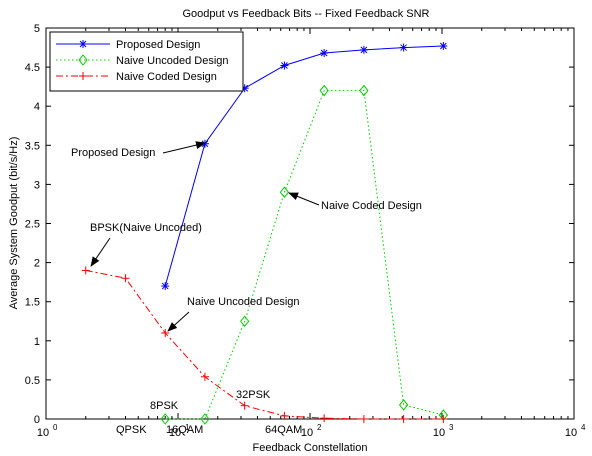  I want to click on legend-label: Naive Coded Design, so click(166, 77).